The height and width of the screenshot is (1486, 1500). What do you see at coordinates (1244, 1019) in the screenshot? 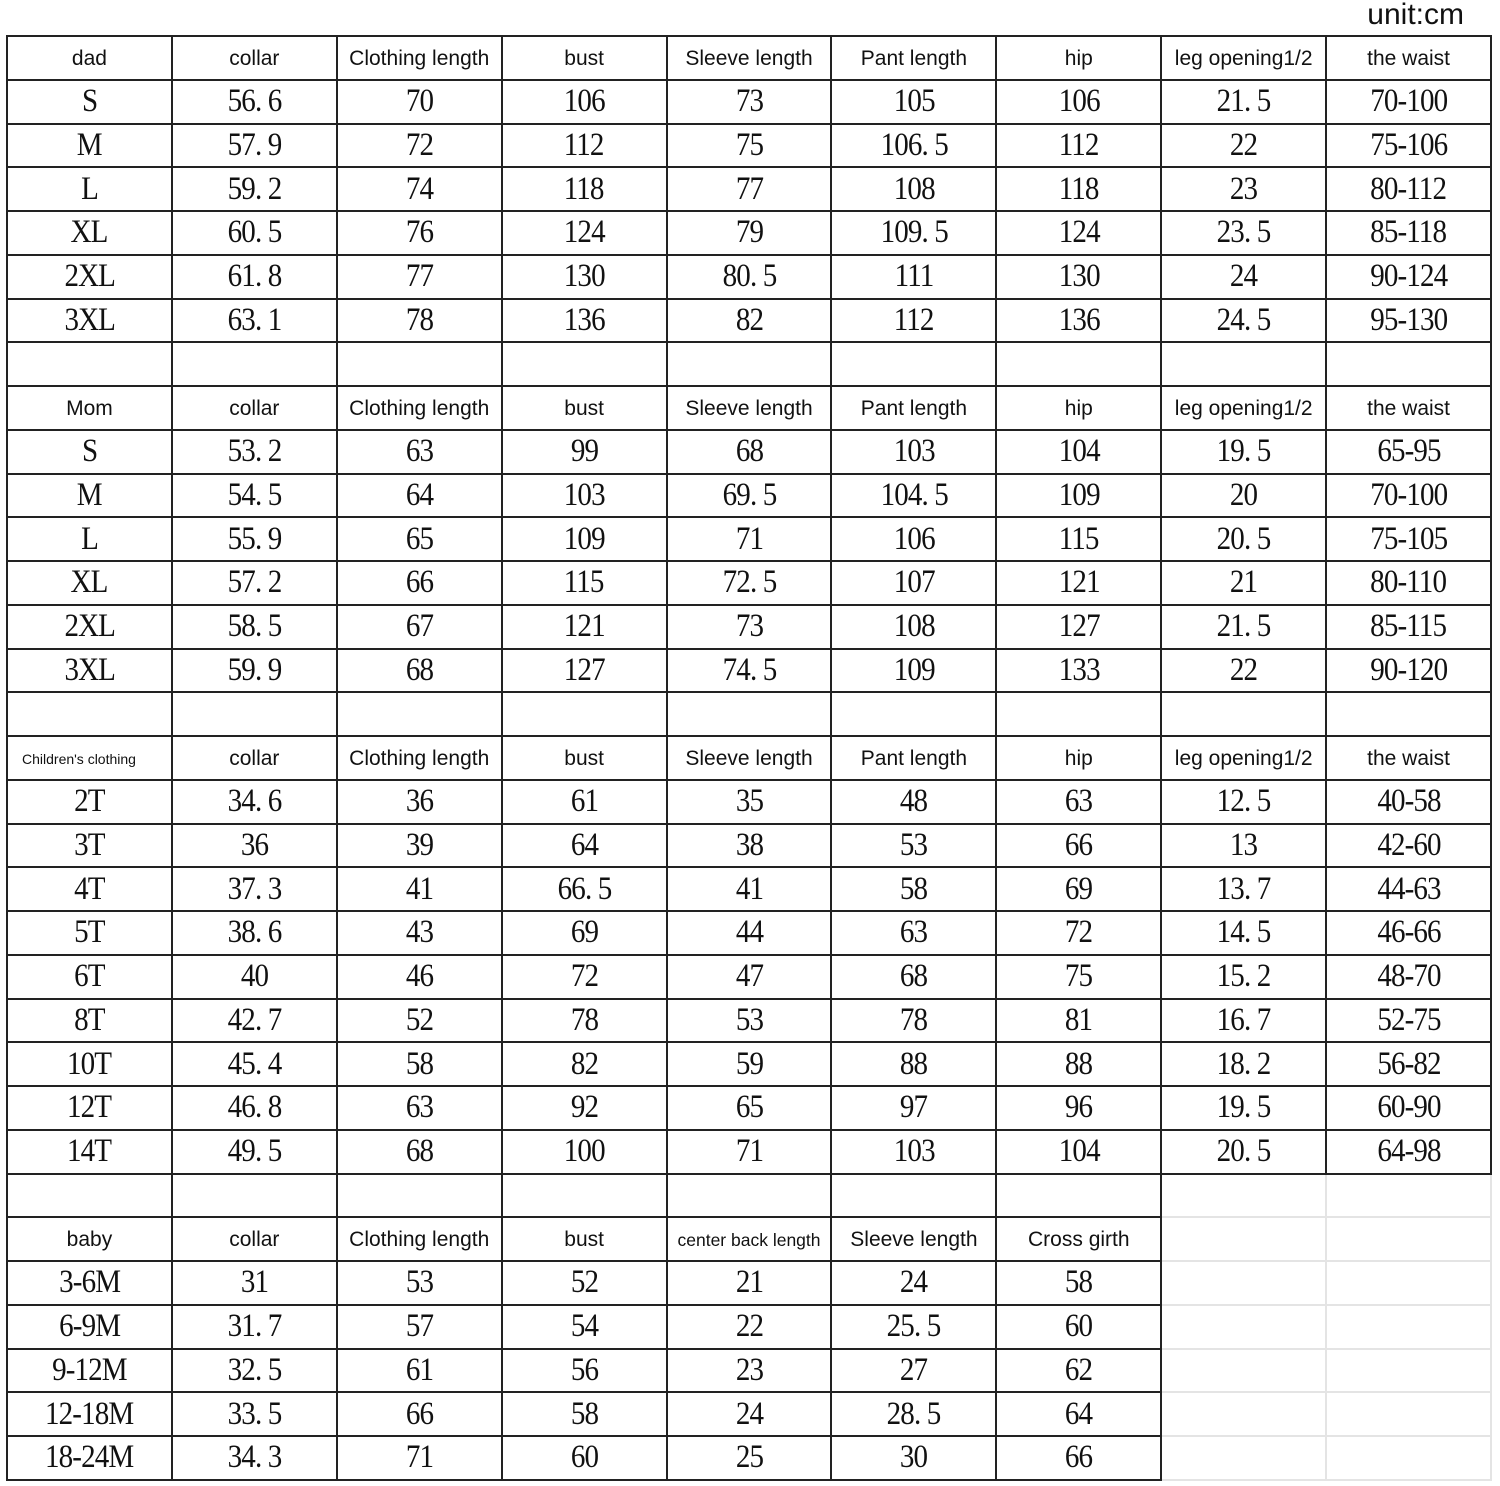
I see `cell-value: 16. 7` at bounding box center [1244, 1019].